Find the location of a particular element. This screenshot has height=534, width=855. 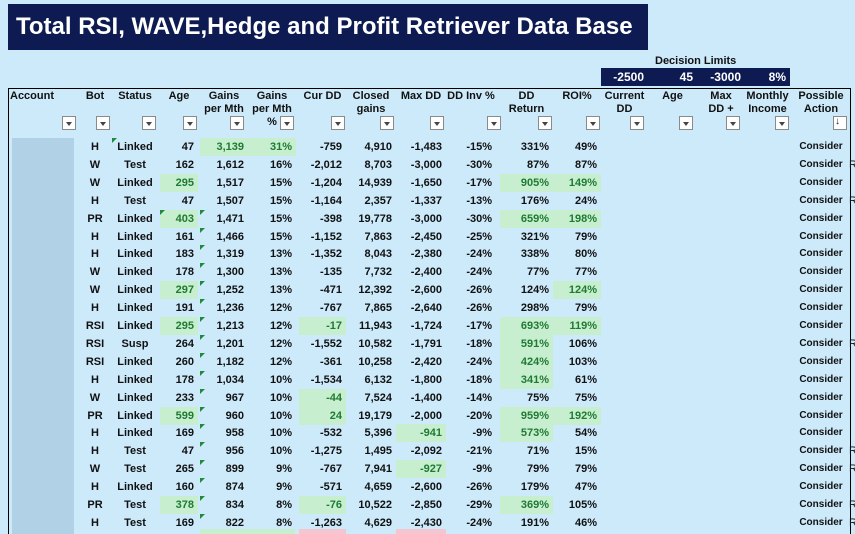

cell-closed: 10,258 is located at coordinates (375, 361).